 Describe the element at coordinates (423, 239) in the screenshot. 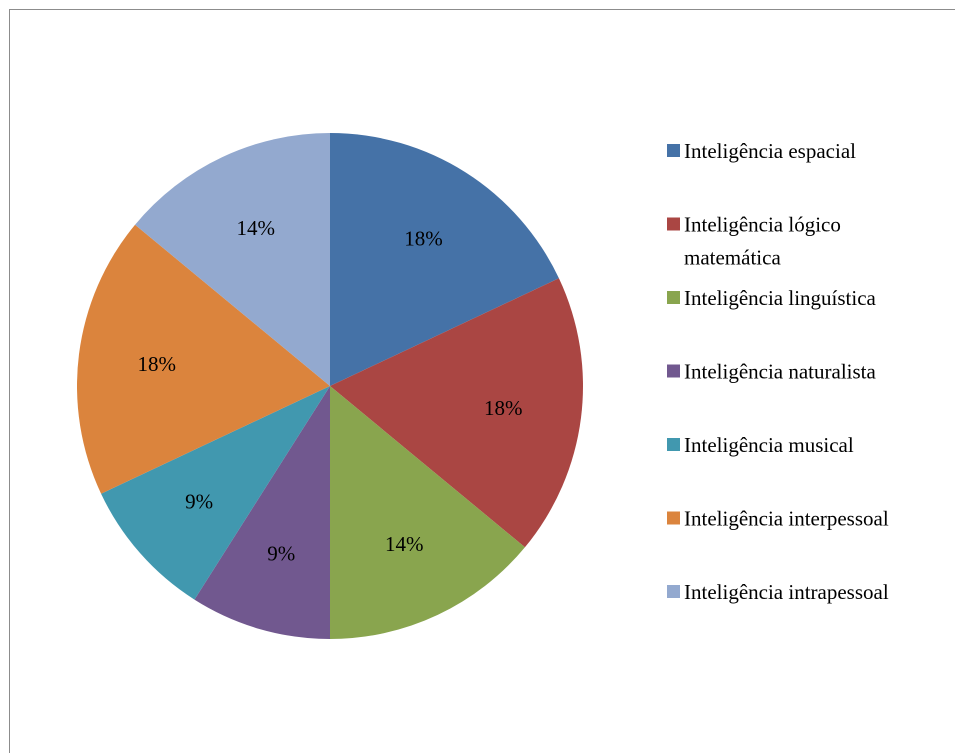

I see `data-label-inteligencia-espacial: 18%` at that location.